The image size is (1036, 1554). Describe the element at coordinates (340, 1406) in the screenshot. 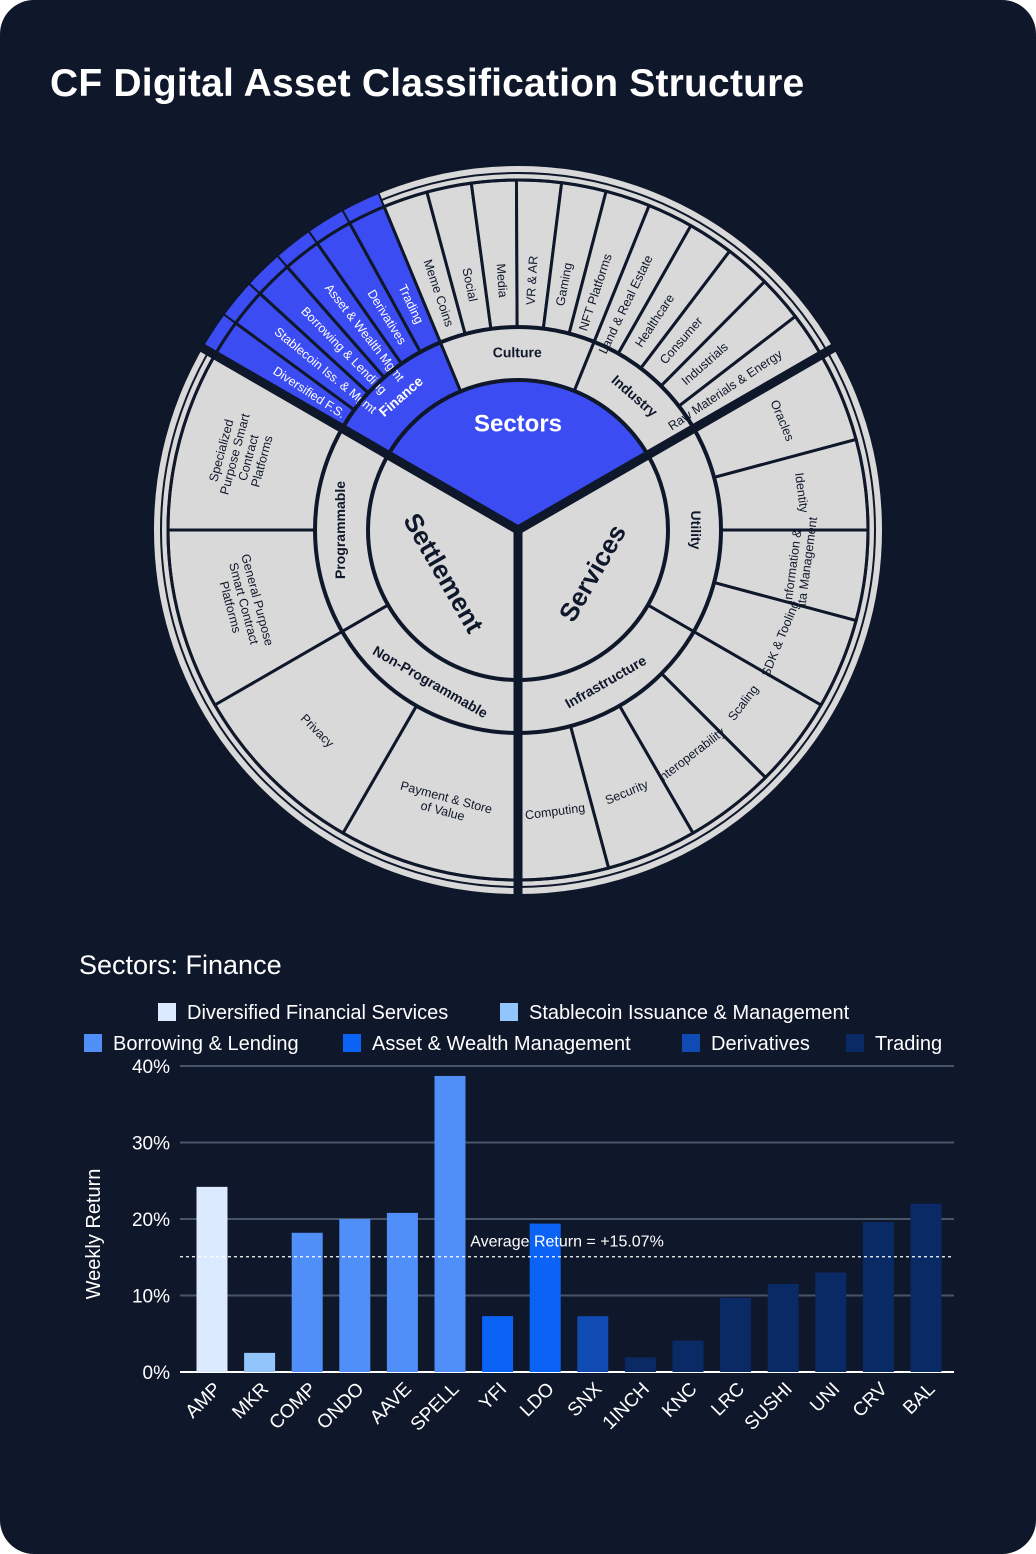

I see `x-tick-label: ONDO` at that location.